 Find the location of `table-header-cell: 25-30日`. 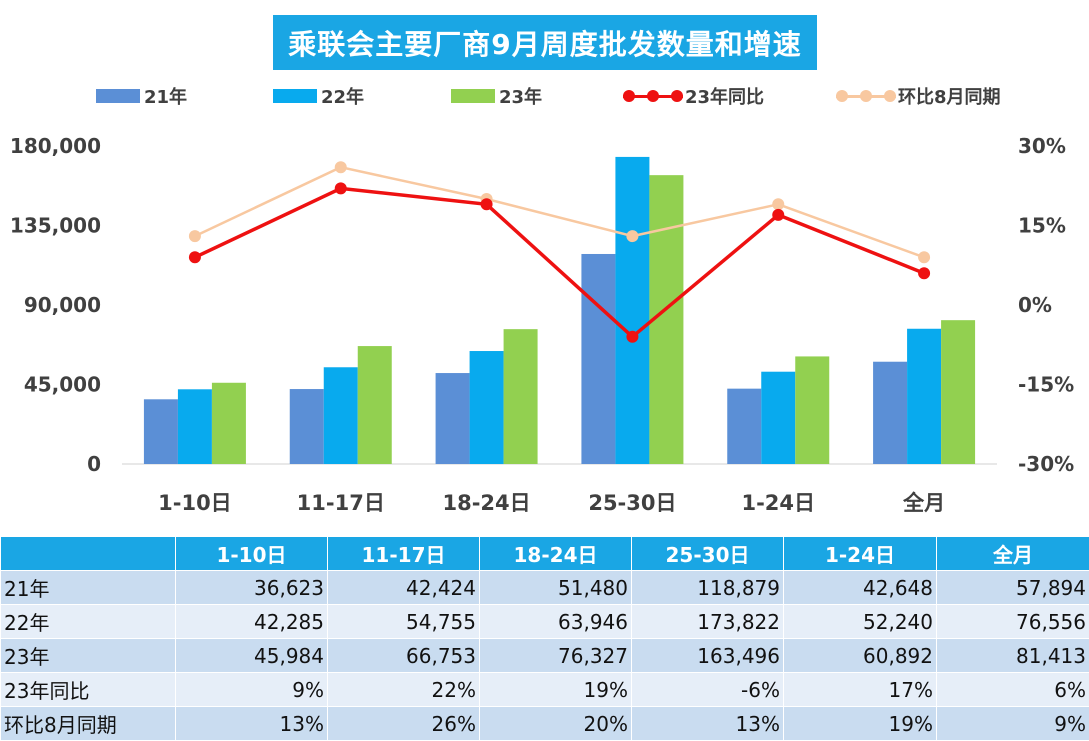

table-header-cell: 25-30日 is located at coordinates (707, 553).